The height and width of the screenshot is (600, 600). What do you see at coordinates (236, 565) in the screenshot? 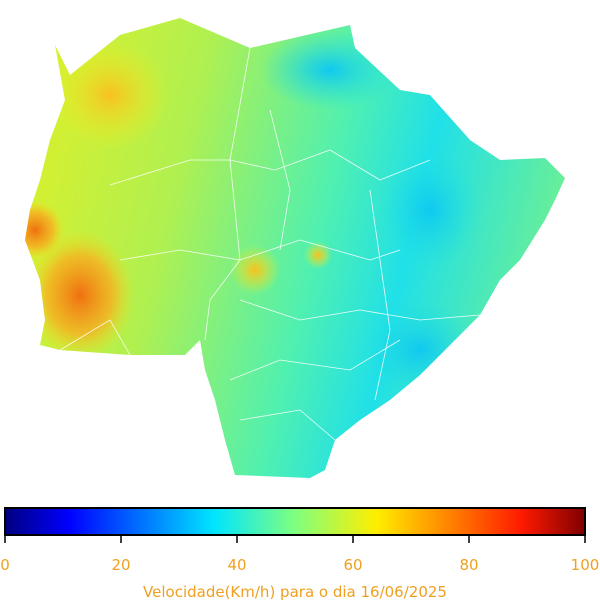
I see `tick-label: 40` at bounding box center [236, 565].